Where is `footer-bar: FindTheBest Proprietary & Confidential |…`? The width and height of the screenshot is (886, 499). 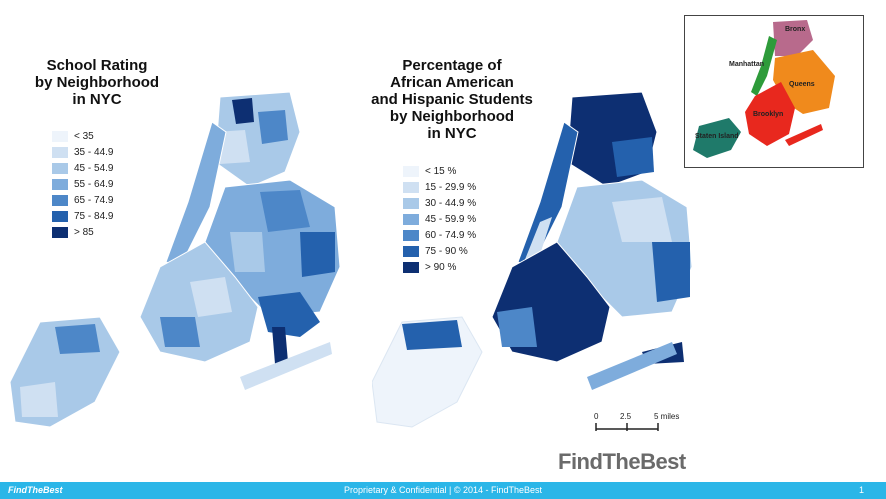 footer-bar: FindTheBest Proprietary & Confidential |… is located at coordinates (443, 490).